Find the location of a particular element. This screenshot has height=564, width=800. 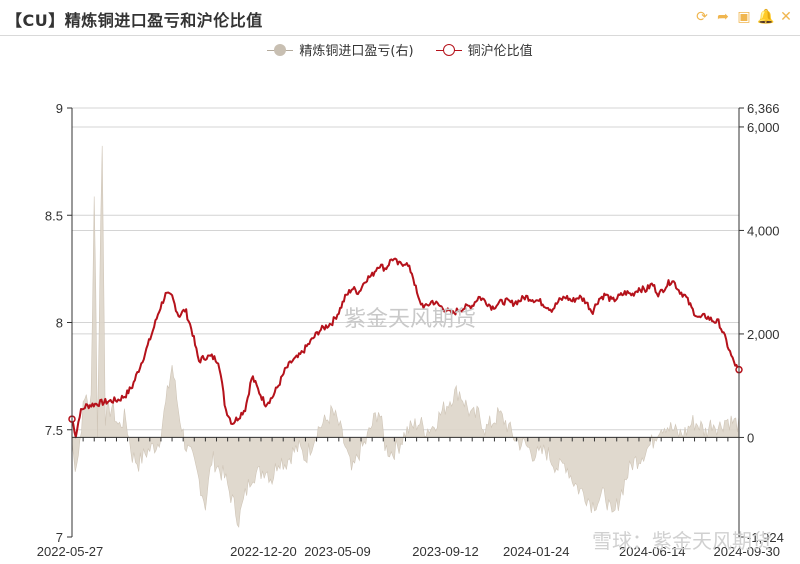

right-tick-label: 6,366 is located at coordinates (763, 108).